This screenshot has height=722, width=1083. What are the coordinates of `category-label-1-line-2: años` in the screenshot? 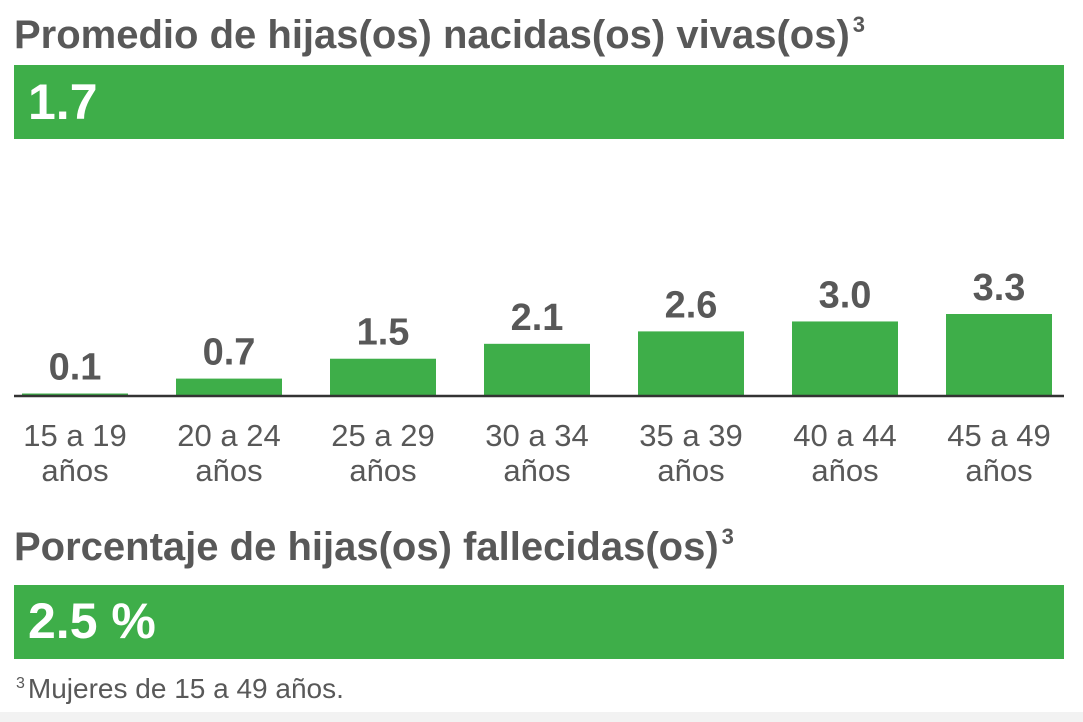 It's located at (74, 470).